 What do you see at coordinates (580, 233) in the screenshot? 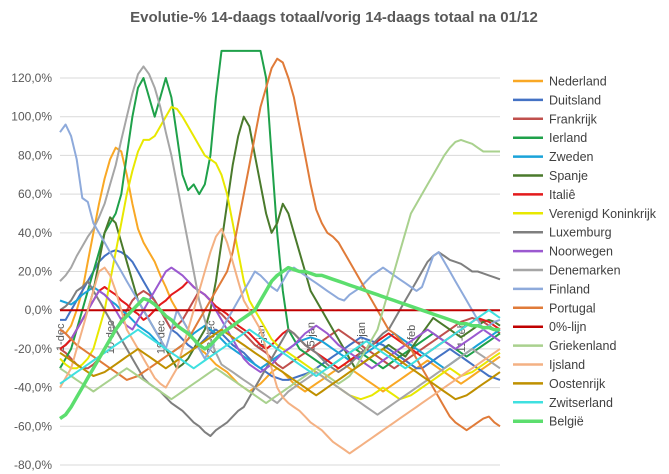
I see `legend-label: Luxemburg` at bounding box center [580, 233].